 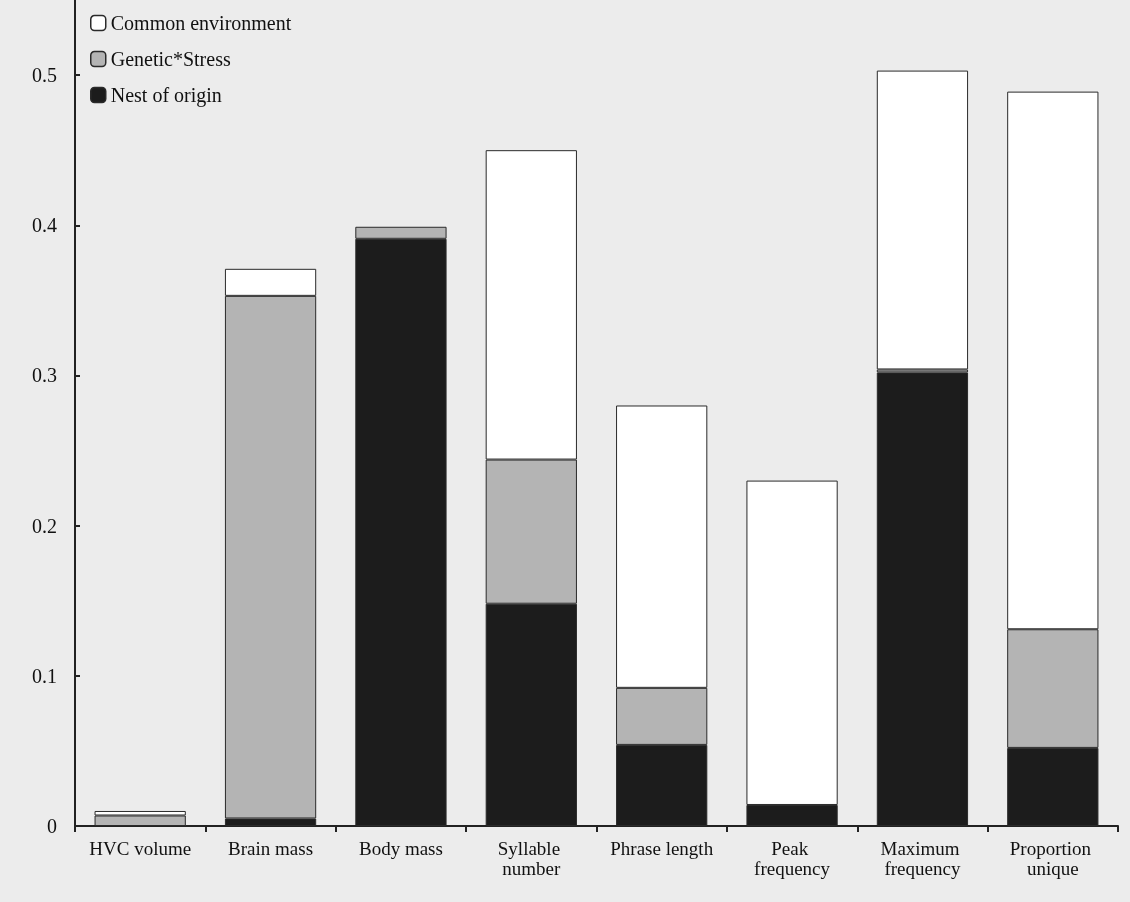 What do you see at coordinates (44, 525) in the screenshot?
I see `y-tick-label: 0.2` at bounding box center [44, 525].